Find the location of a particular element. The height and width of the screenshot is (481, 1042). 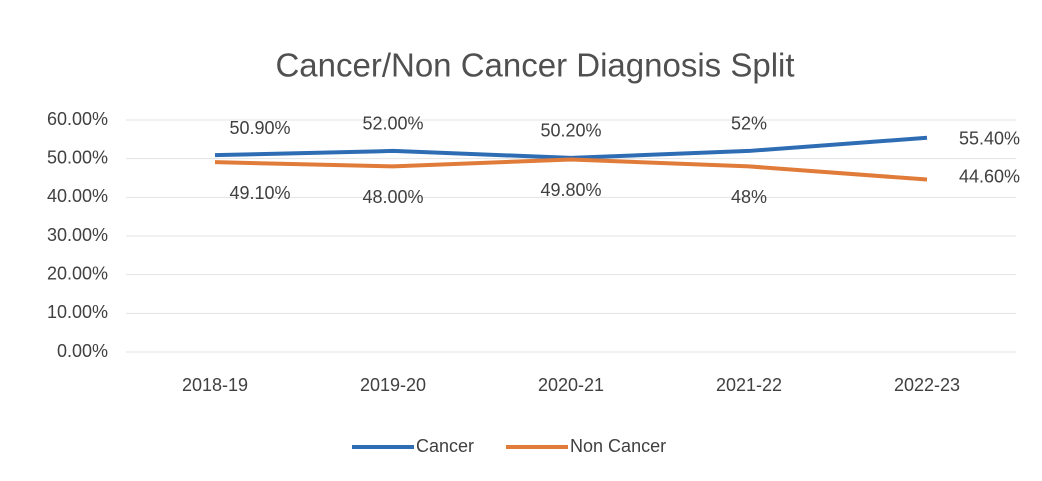

chart-title: Cancer/Non Cancer Diagnosis Split is located at coordinates (534, 65).